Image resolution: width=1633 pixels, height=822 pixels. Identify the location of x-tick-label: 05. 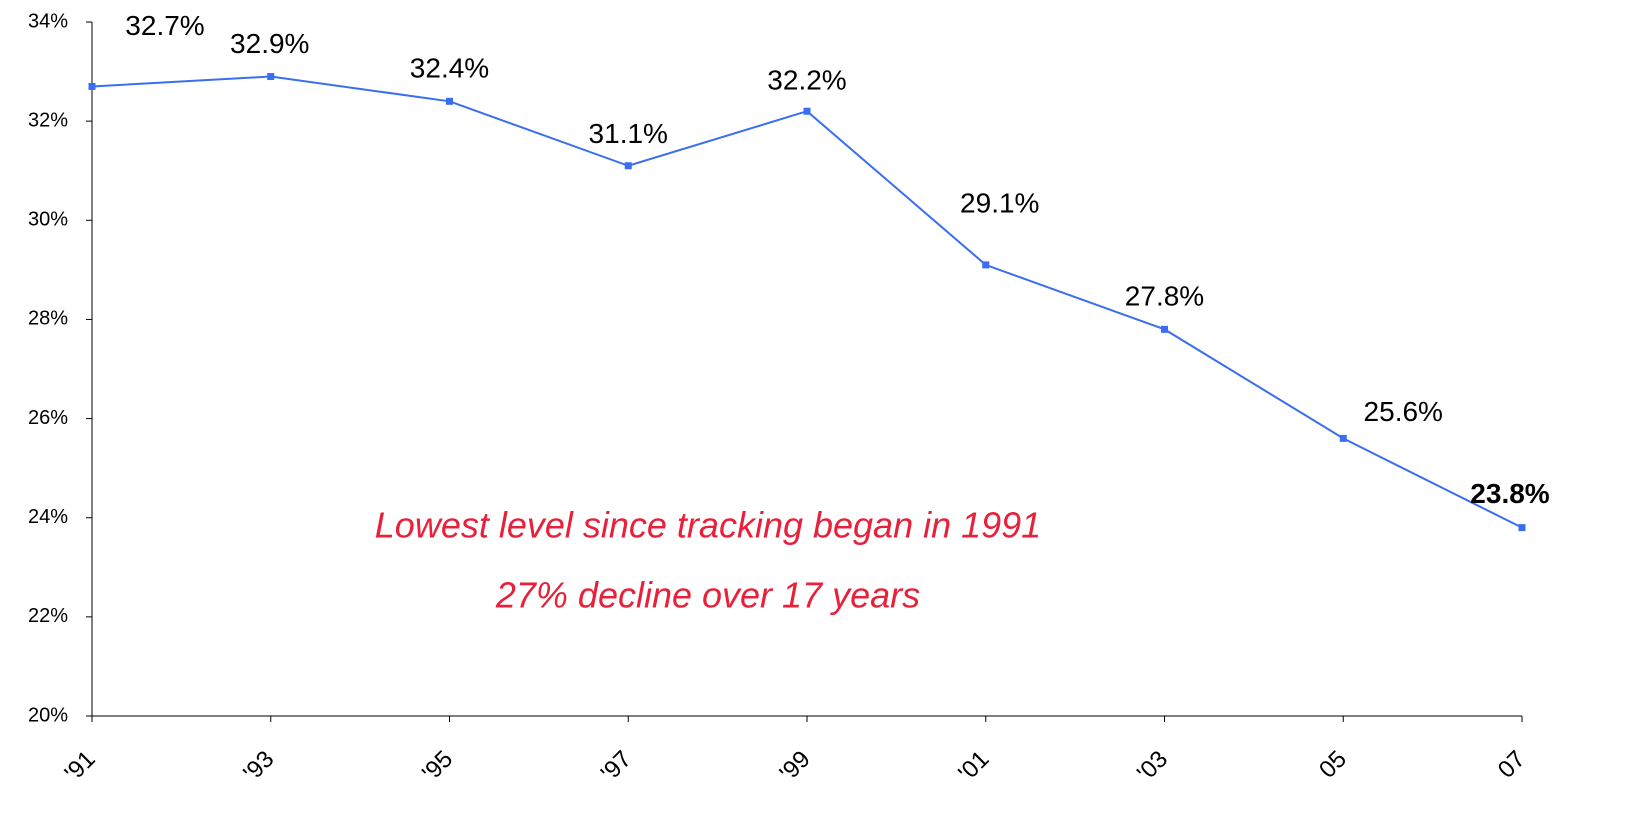
(1333, 765).